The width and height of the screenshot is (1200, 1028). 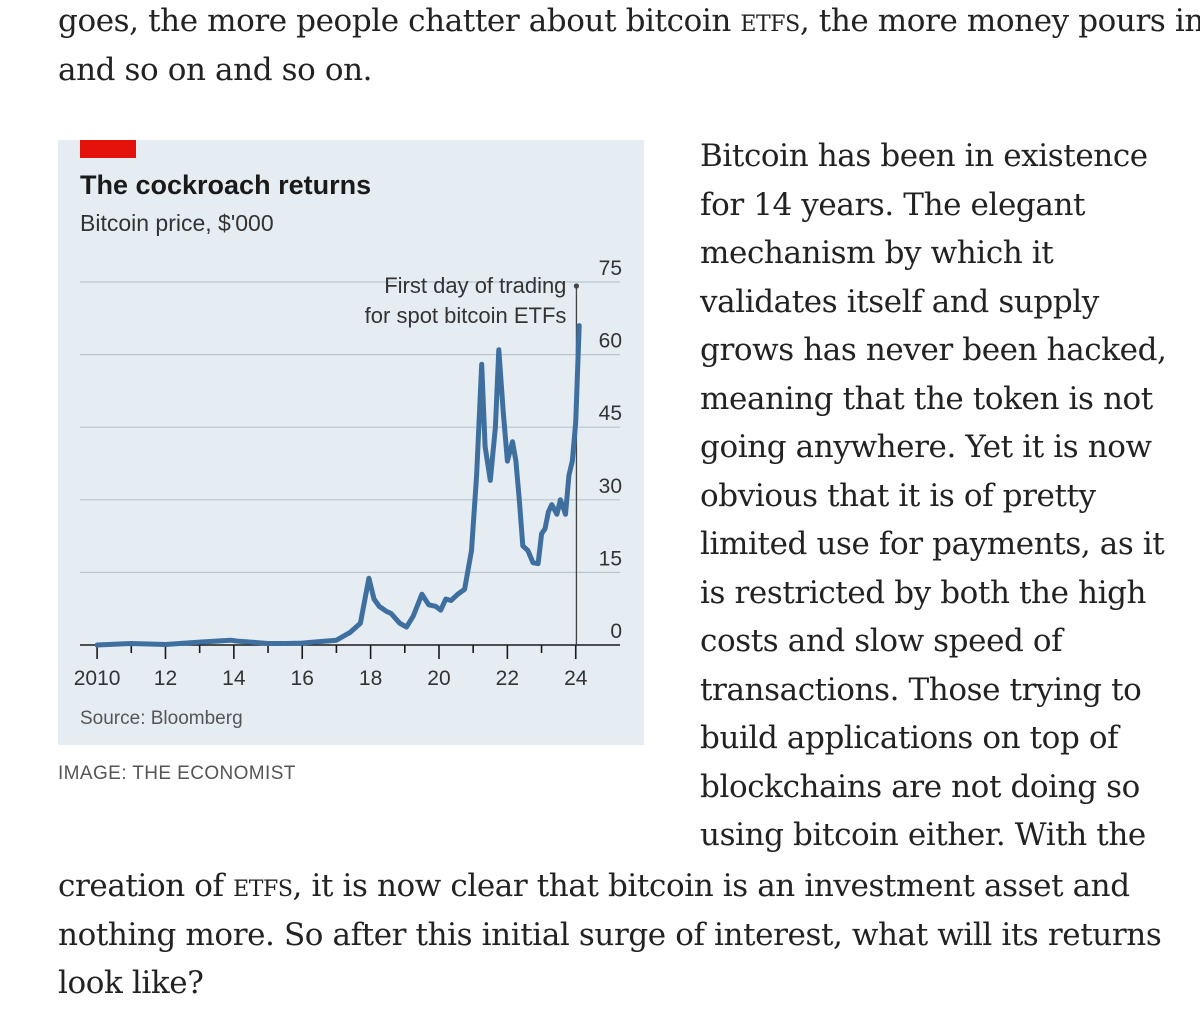 What do you see at coordinates (932, 544) in the screenshot?
I see `text-line: limited use for payments, as it` at bounding box center [932, 544].